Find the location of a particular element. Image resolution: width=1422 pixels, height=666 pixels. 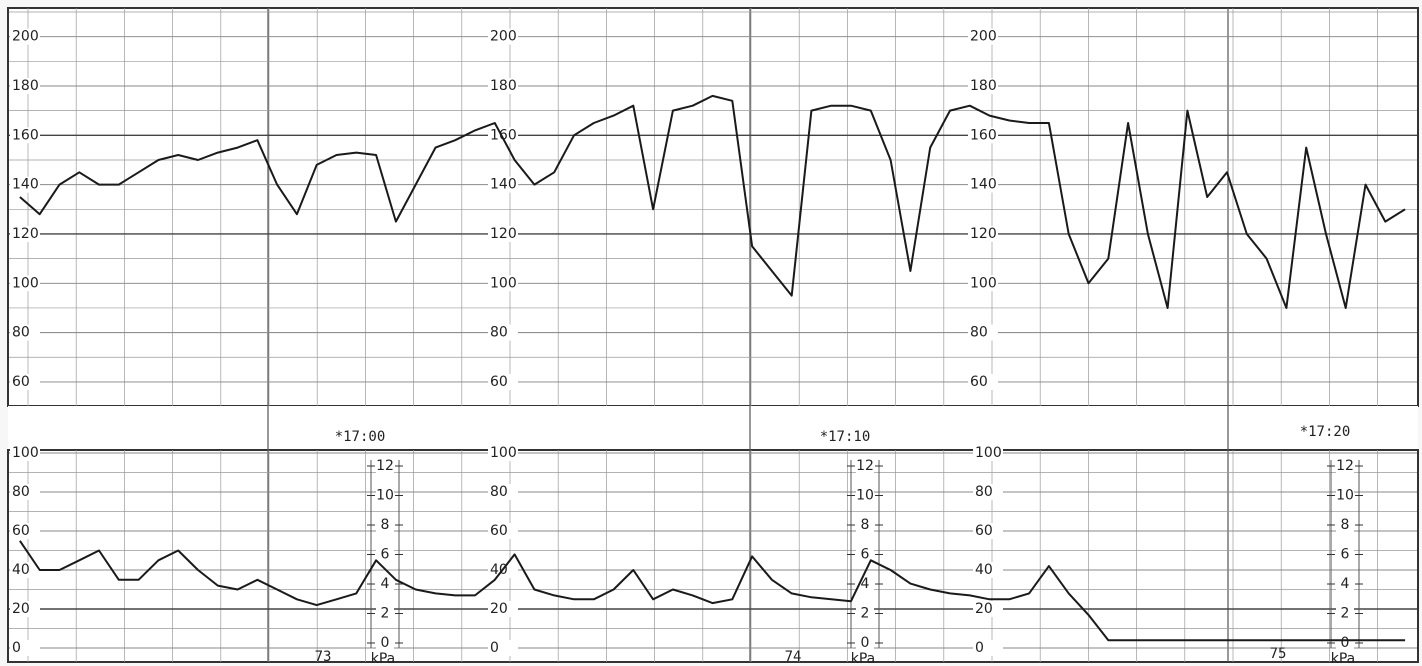

annotation: *17:10 is located at coordinates (845, 437).